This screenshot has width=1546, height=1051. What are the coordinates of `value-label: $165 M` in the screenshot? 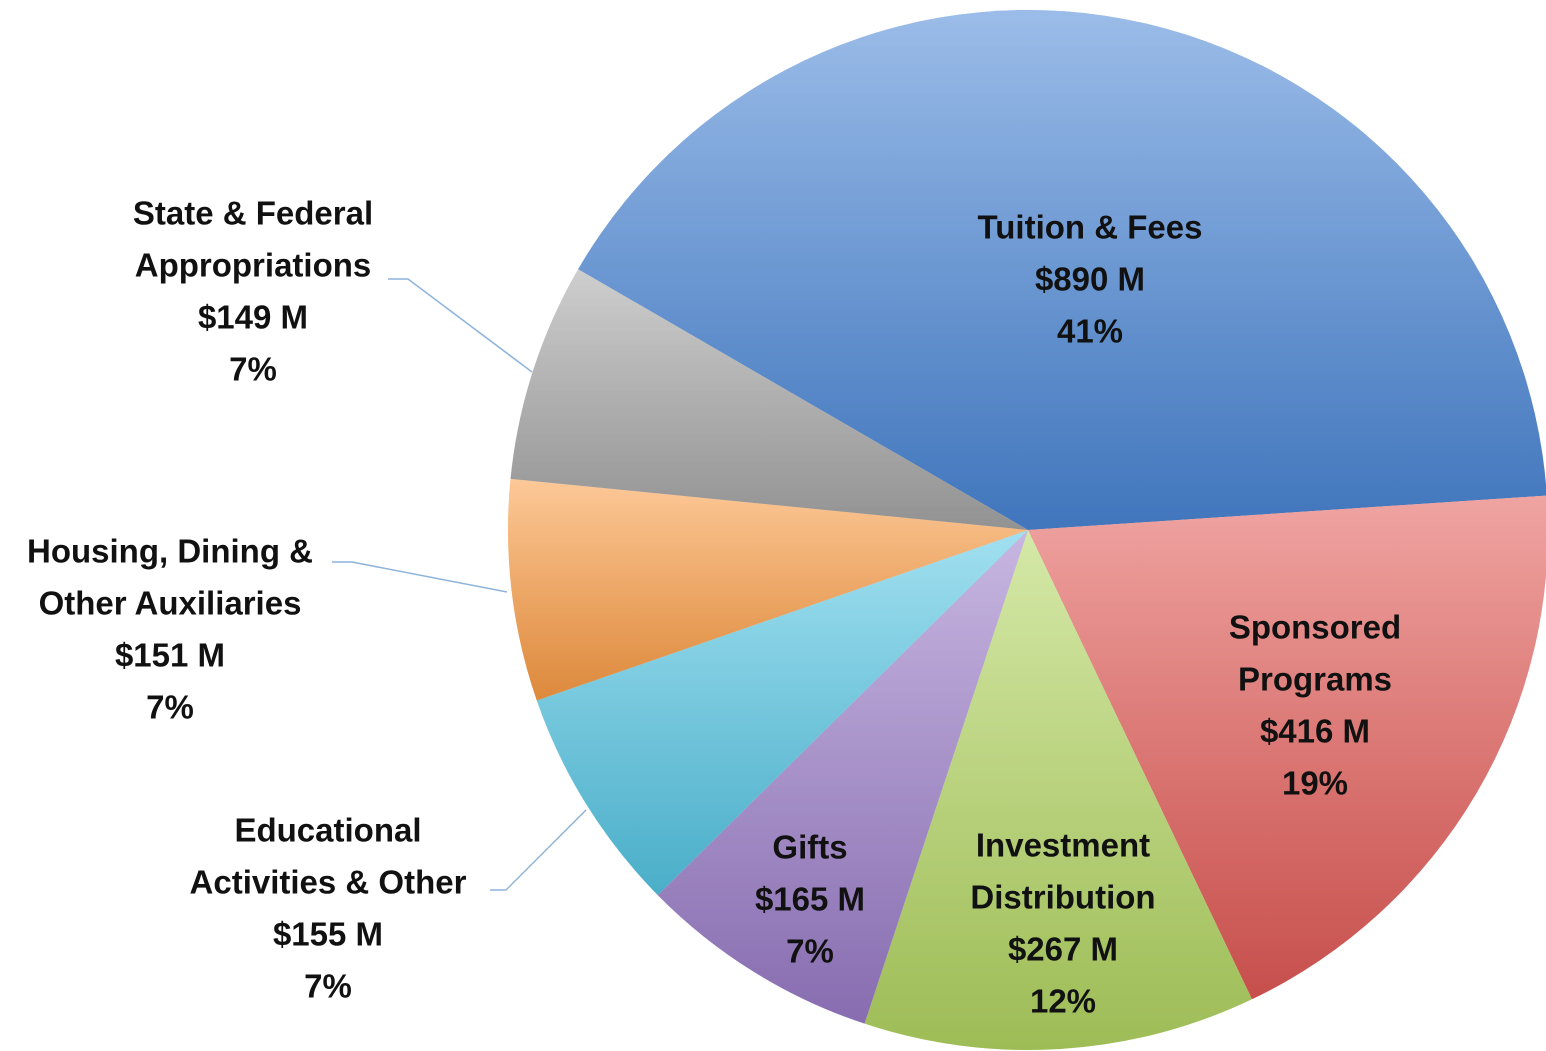 It's located at (810, 899).